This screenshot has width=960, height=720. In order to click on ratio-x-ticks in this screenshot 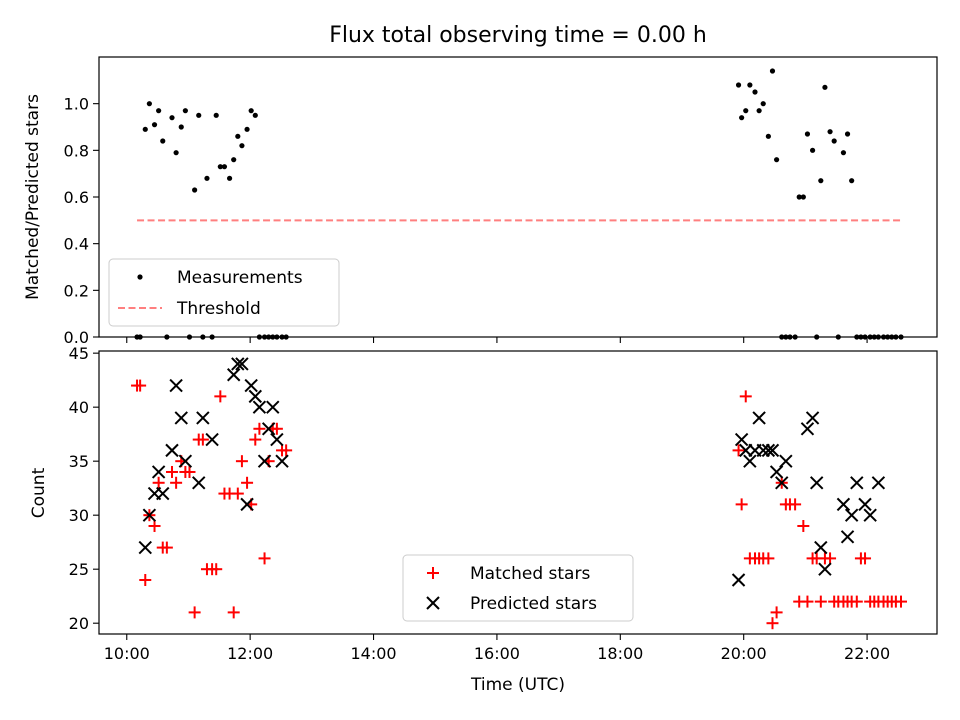, I will do `click(497, 340)`.